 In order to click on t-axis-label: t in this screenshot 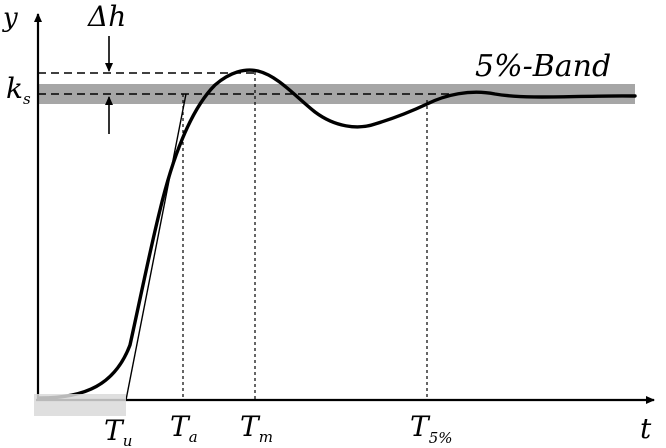, I will do `click(646, 428)`.